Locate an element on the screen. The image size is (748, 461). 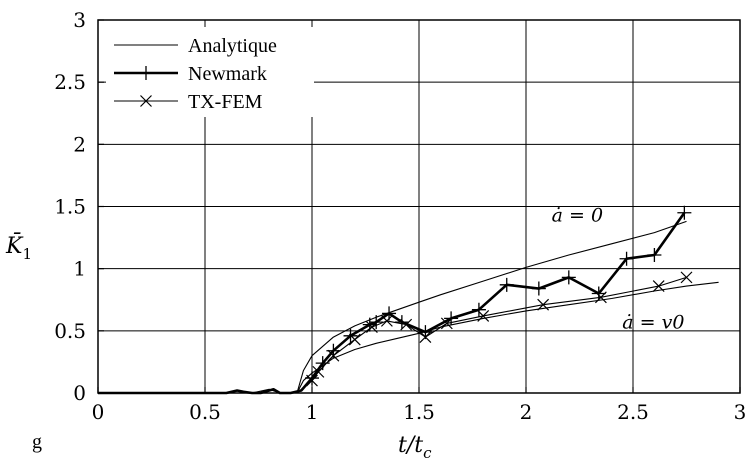
legend-label: Newmark is located at coordinates (227, 74).